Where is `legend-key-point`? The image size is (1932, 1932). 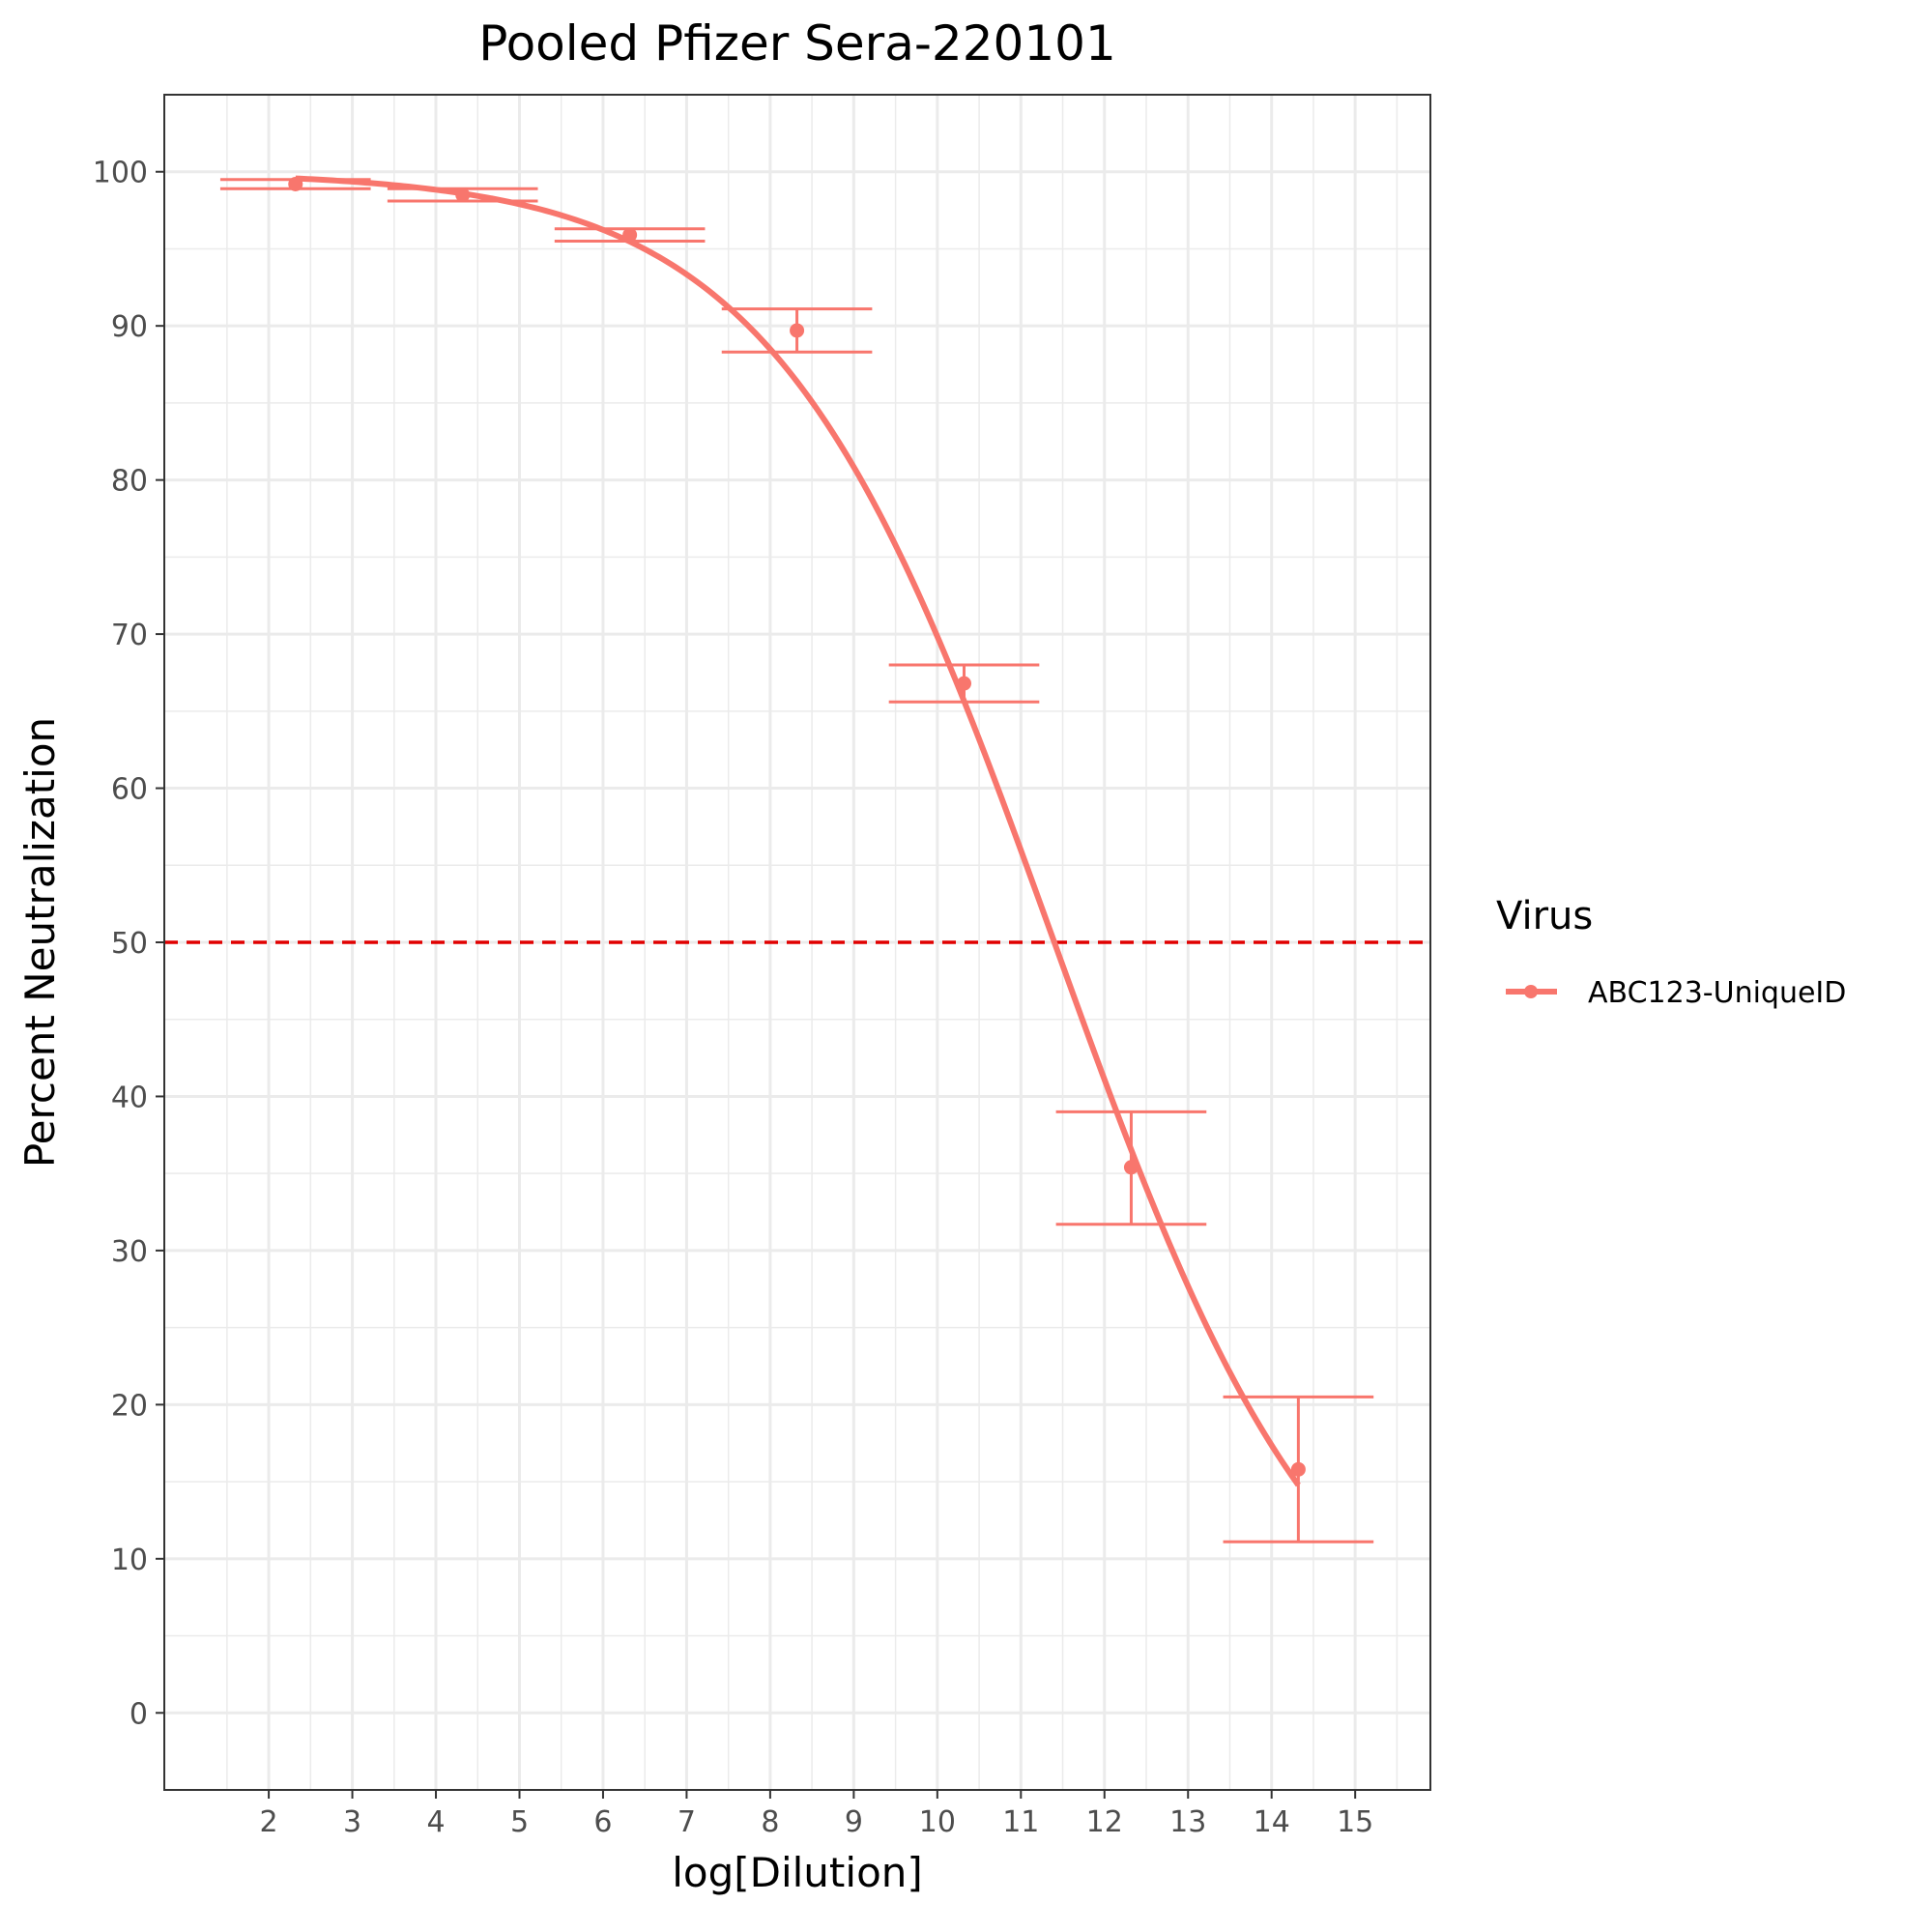
legend-key-point is located at coordinates (1531, 992).